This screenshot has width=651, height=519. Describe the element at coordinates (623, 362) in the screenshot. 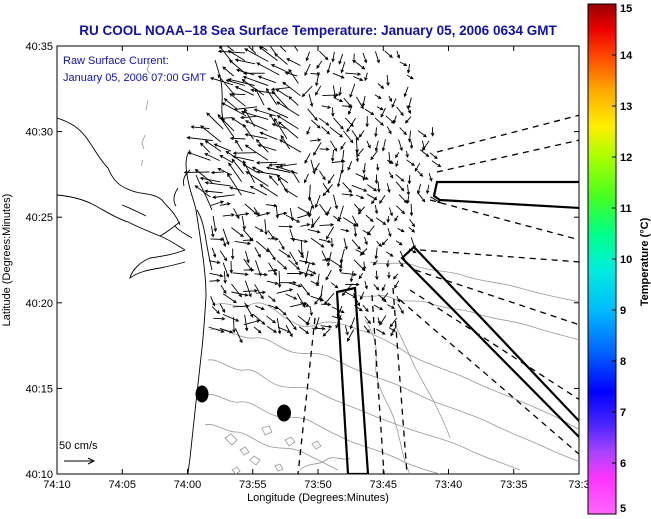

I see `colorbar-tick-label: 8` at that location.